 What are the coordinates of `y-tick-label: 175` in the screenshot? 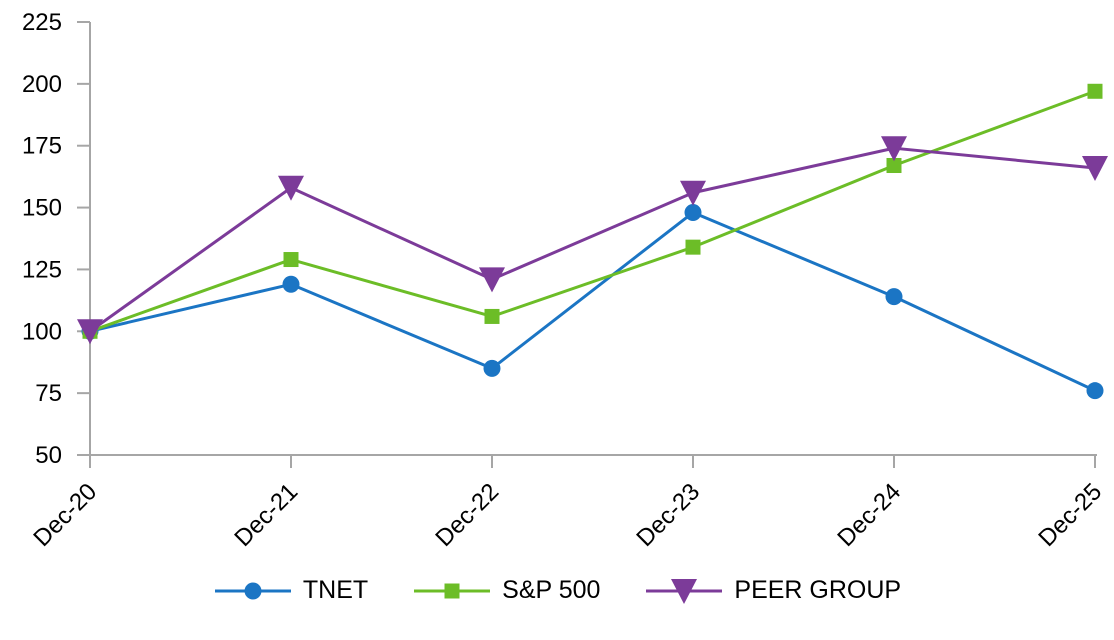 It's located at (42, 146).